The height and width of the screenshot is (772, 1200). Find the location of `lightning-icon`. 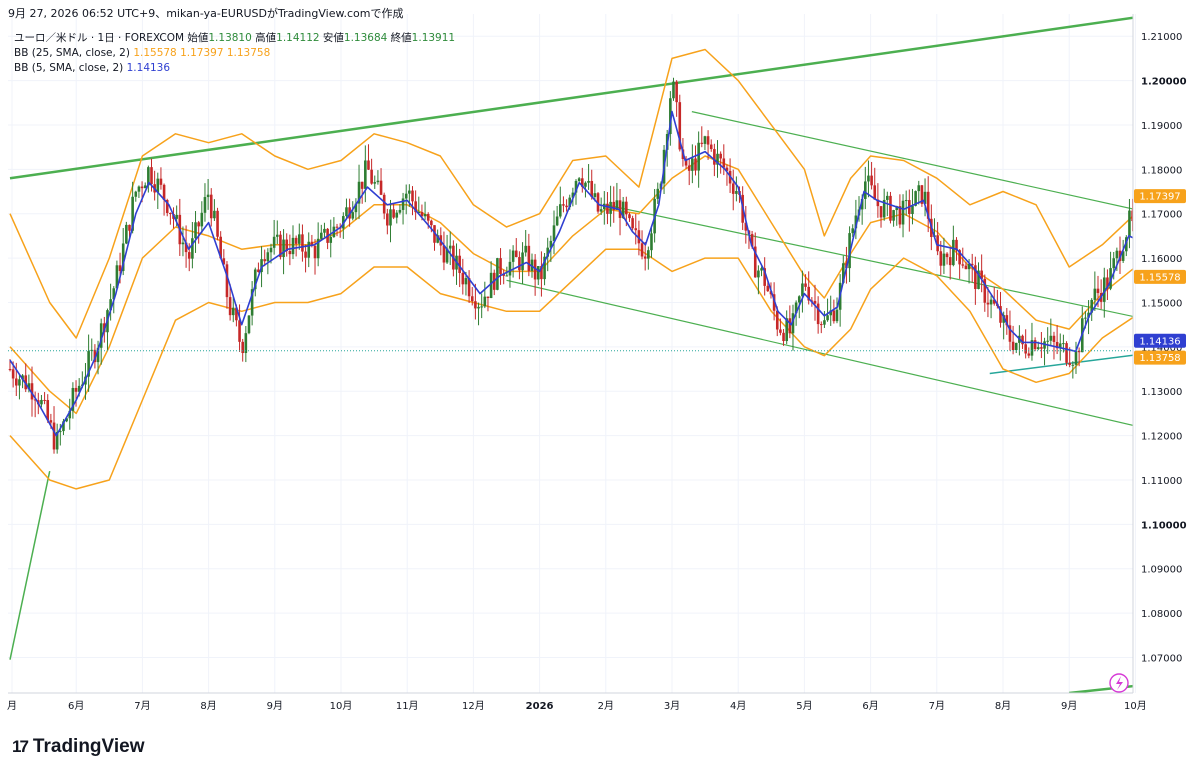

lightning-icon is located at coordinates (1119, 683).